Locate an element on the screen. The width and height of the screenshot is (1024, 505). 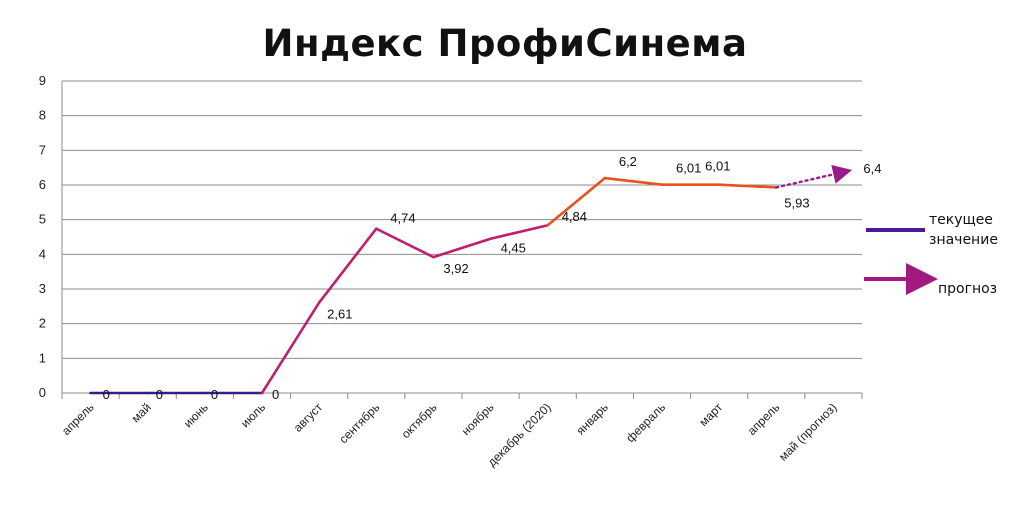
y-tick-label: 4 is located at coordinates (42, 253).